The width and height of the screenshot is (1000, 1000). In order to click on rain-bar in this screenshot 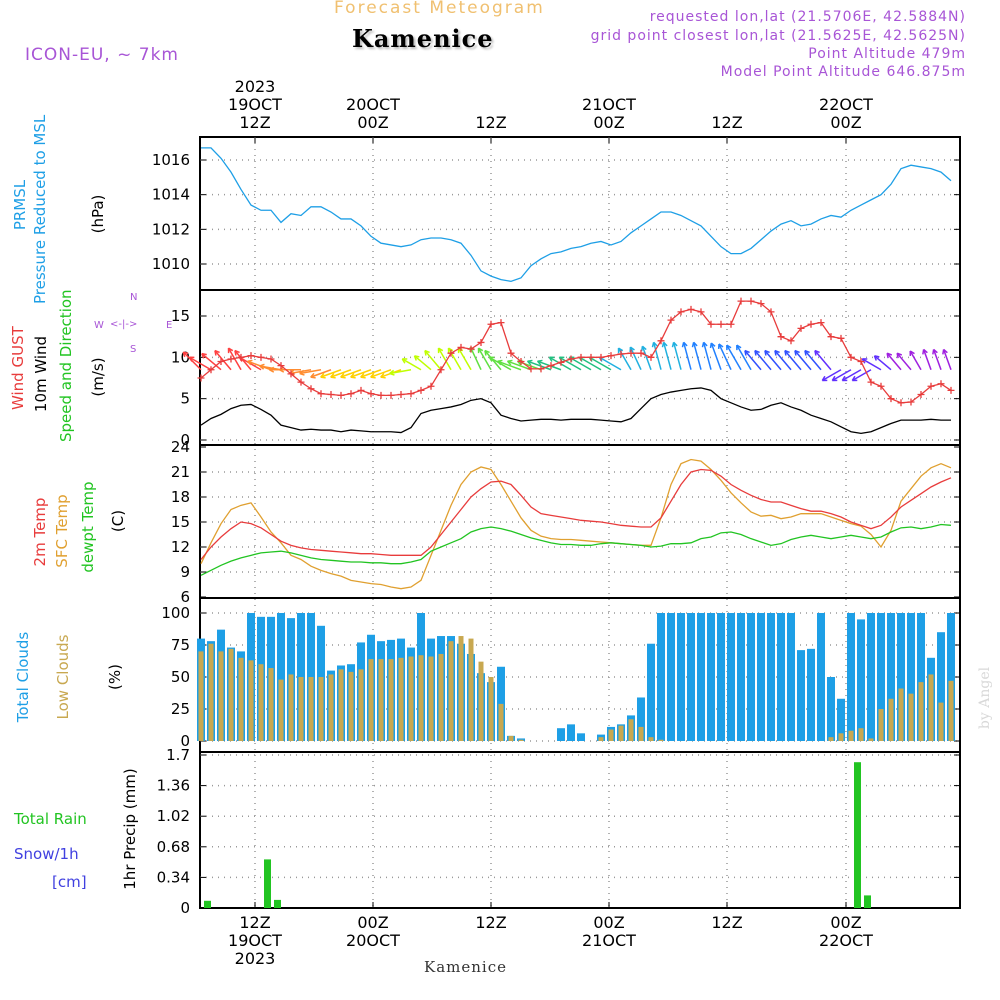, I will do `click(267, 883)`.